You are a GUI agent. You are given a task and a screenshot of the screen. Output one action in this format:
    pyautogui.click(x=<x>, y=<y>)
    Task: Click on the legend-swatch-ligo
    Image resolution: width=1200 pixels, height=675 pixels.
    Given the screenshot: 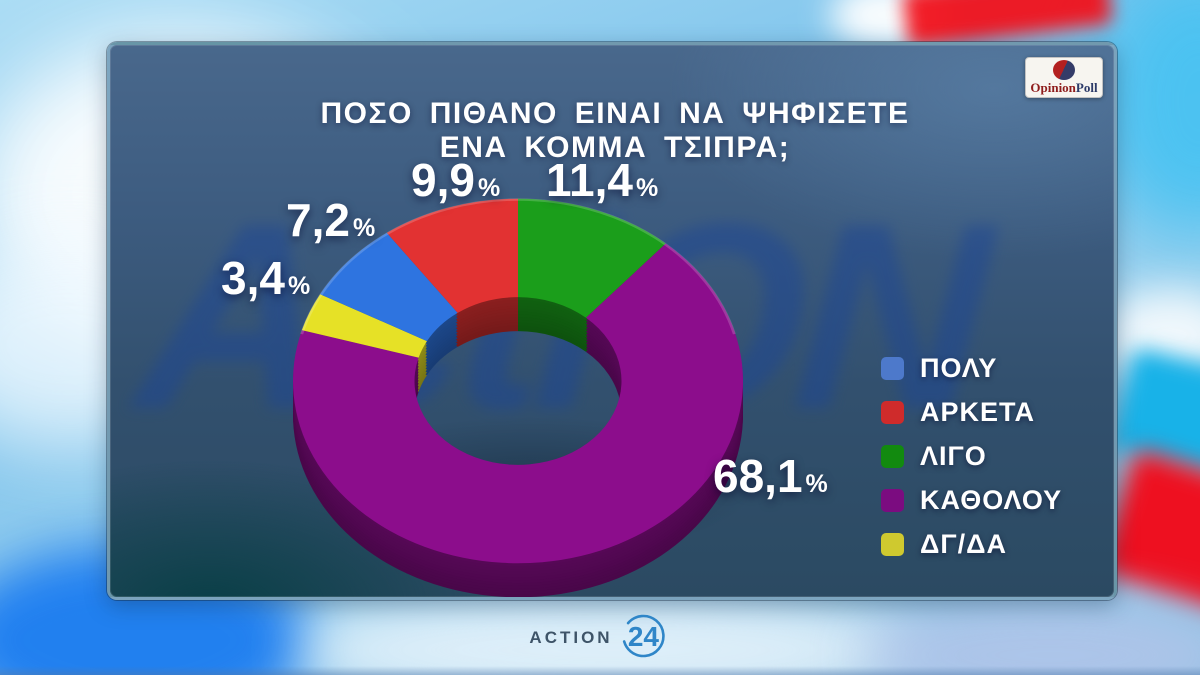 What is the action you would take?
    pyautogui.click(x=892, y=456)
    